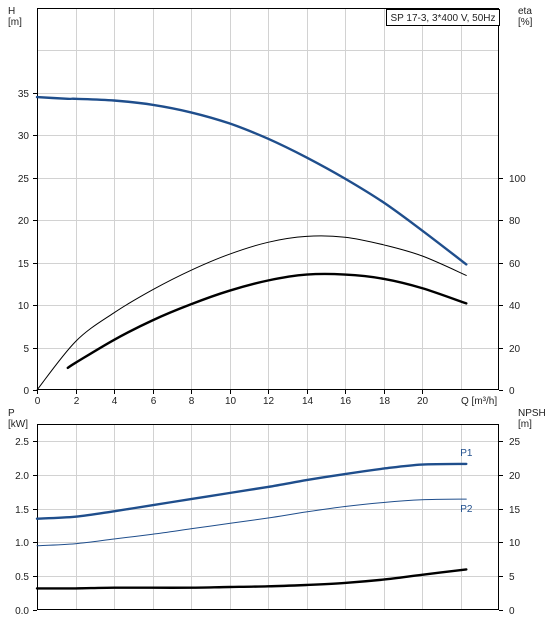 The height and width of the screenshot is (630, 550). Describe the element at coordinates (22, 577) in the screenshot. I see `y-tick-label: 0.5` at that location.